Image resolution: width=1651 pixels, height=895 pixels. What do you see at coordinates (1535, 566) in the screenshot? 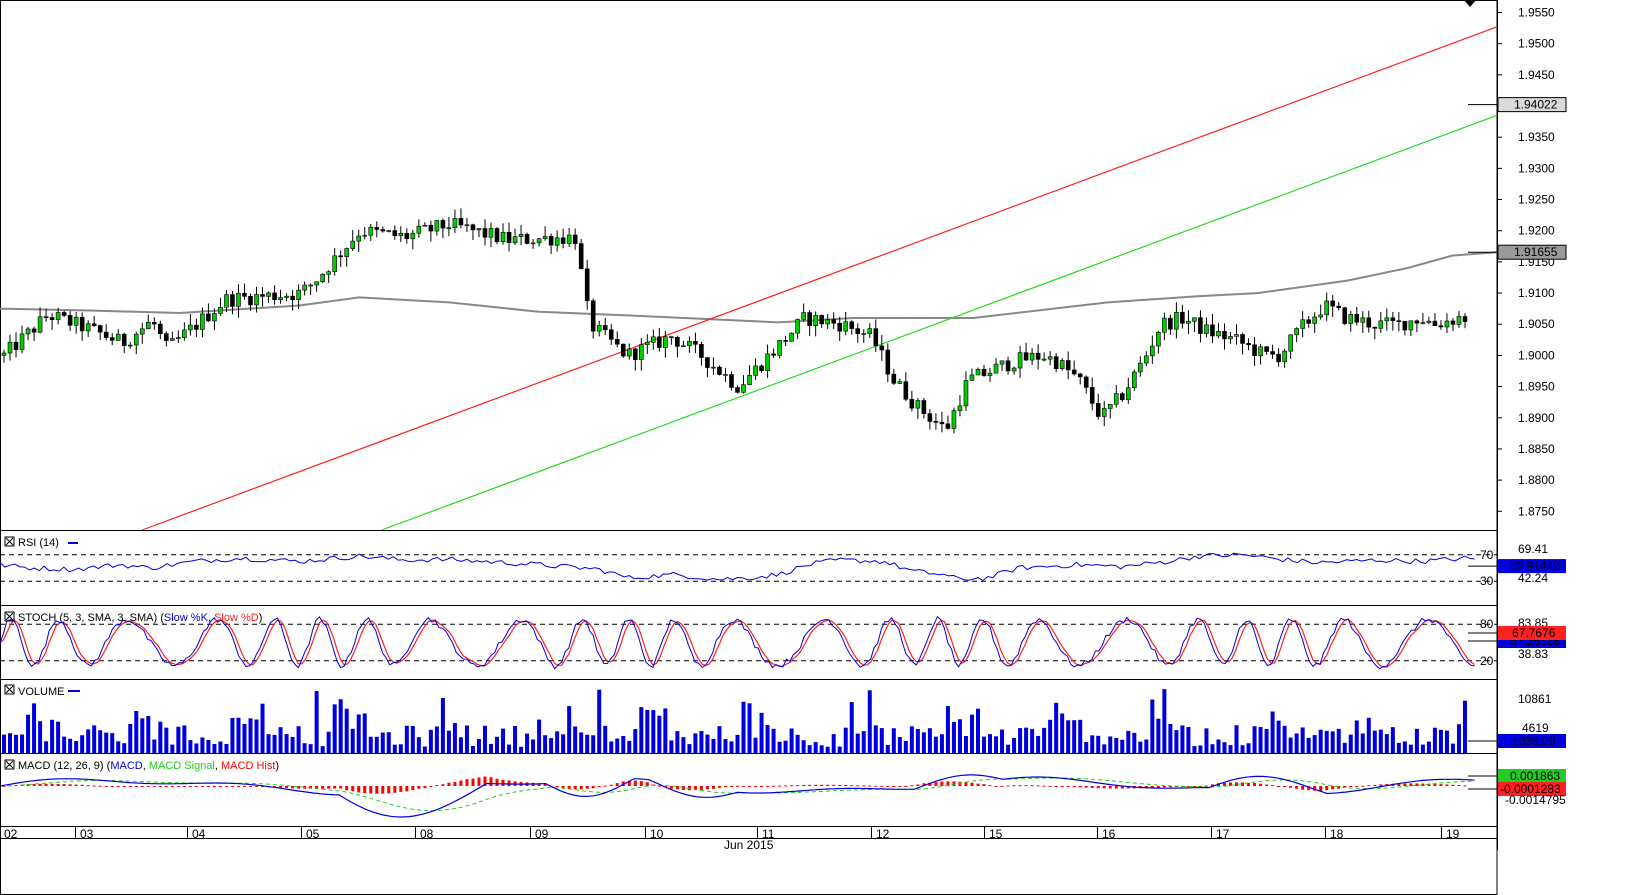
I see `rsi-current-label: 52.91442` at bounding box center [1535, 566].